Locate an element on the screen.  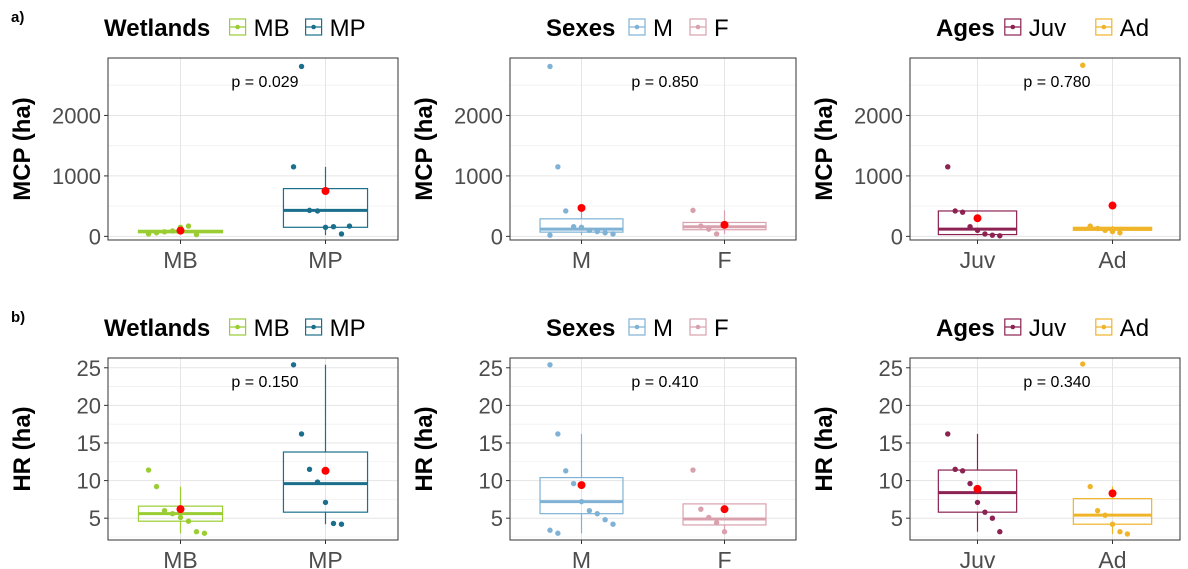
x-tick-label: Juv is located at coordinates (978, 558).